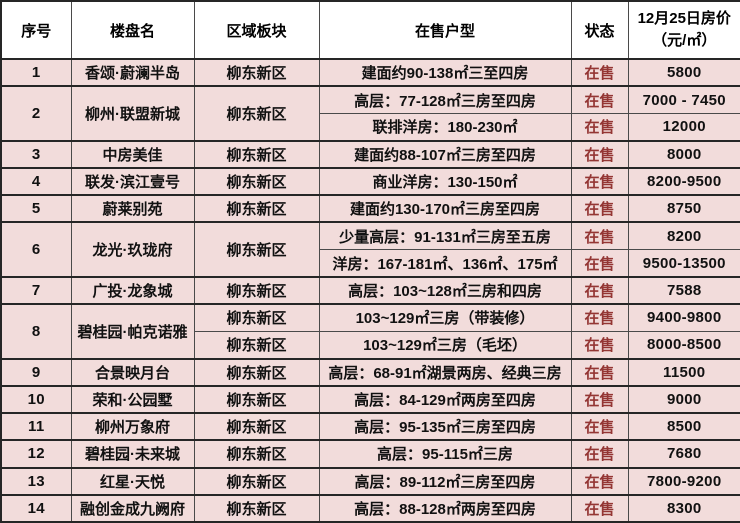 This screenshot has height=523, width=740. Describe the element at coordinates (684, 40) in the screenshot. I see `col-header-price-line2: （元/㎡）` at that location.